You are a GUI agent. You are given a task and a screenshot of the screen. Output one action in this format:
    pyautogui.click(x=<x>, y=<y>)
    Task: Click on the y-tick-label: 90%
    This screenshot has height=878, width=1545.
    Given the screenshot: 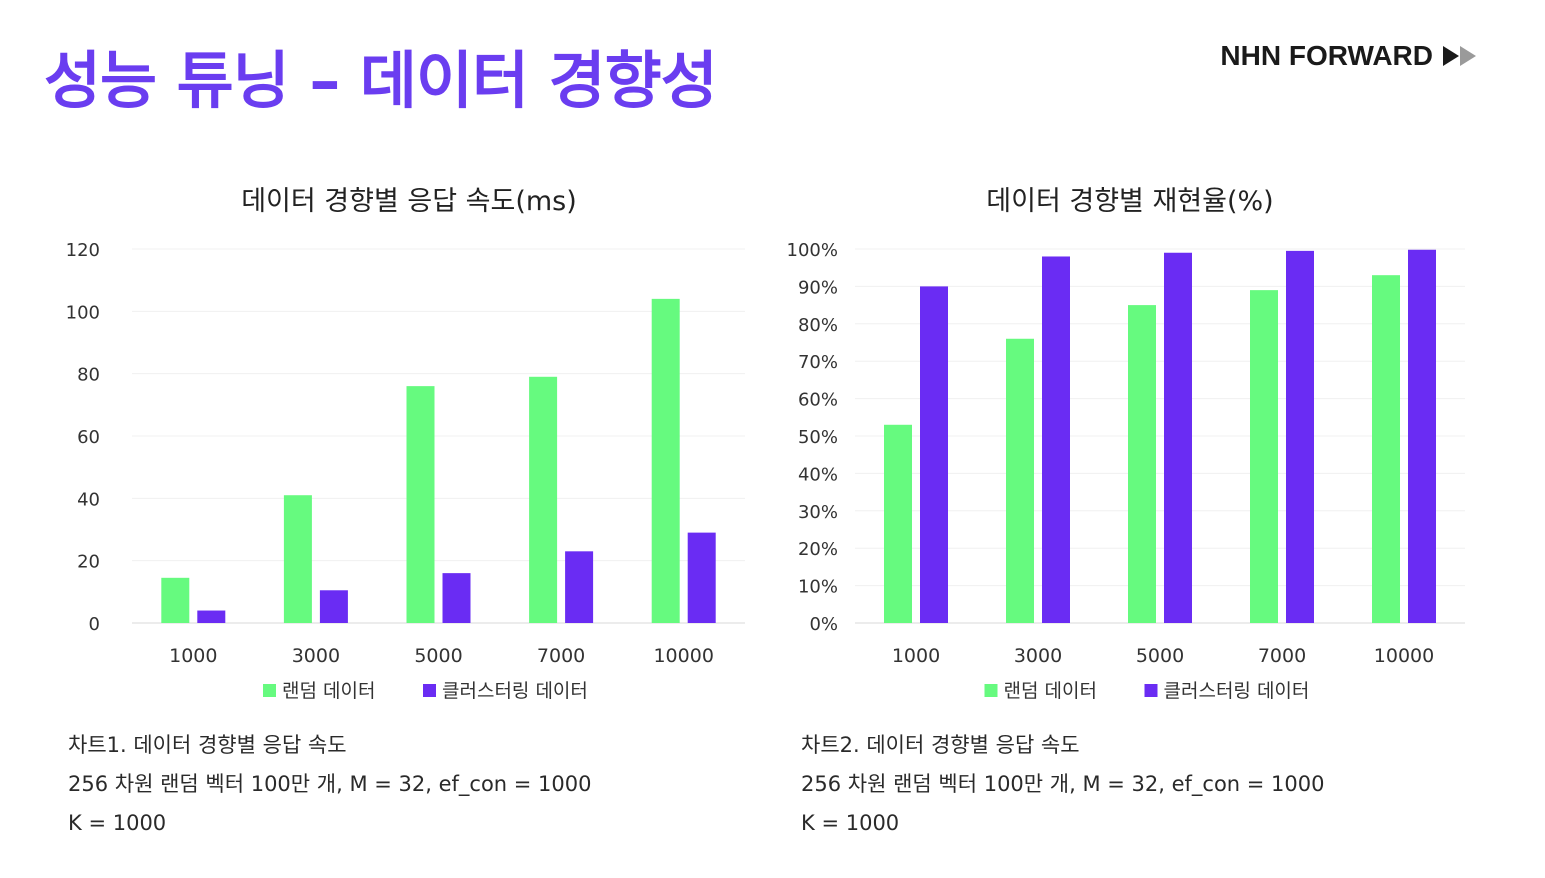 What is the action you would take?
    pyautogui.click(x=818, y=287)
    